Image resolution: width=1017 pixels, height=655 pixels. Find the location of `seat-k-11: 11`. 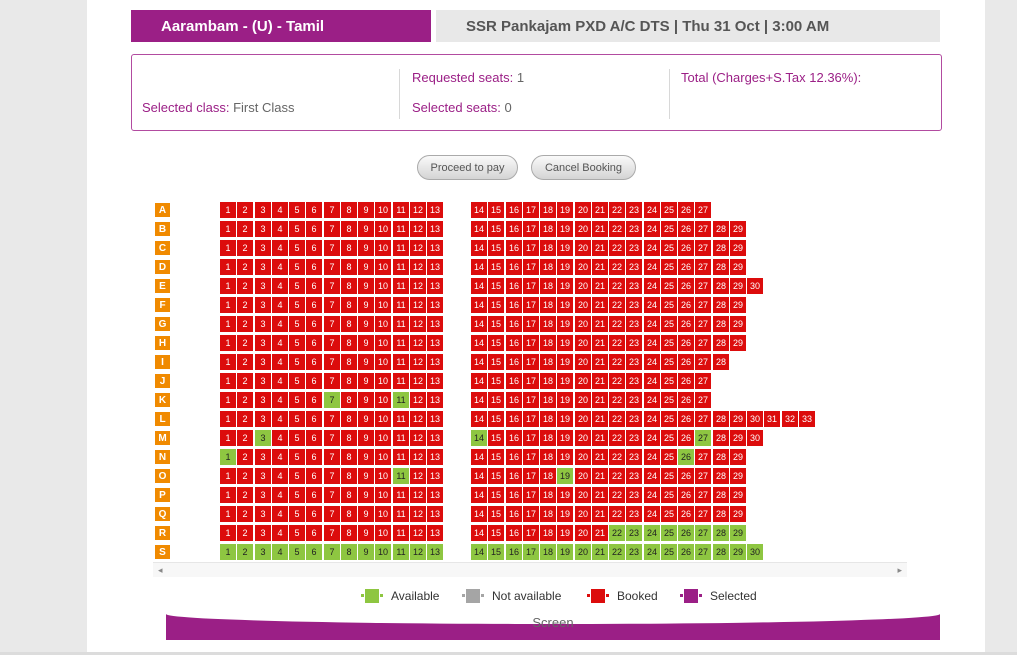

seat-k-11: 11 is located at coordinates (401, 400).